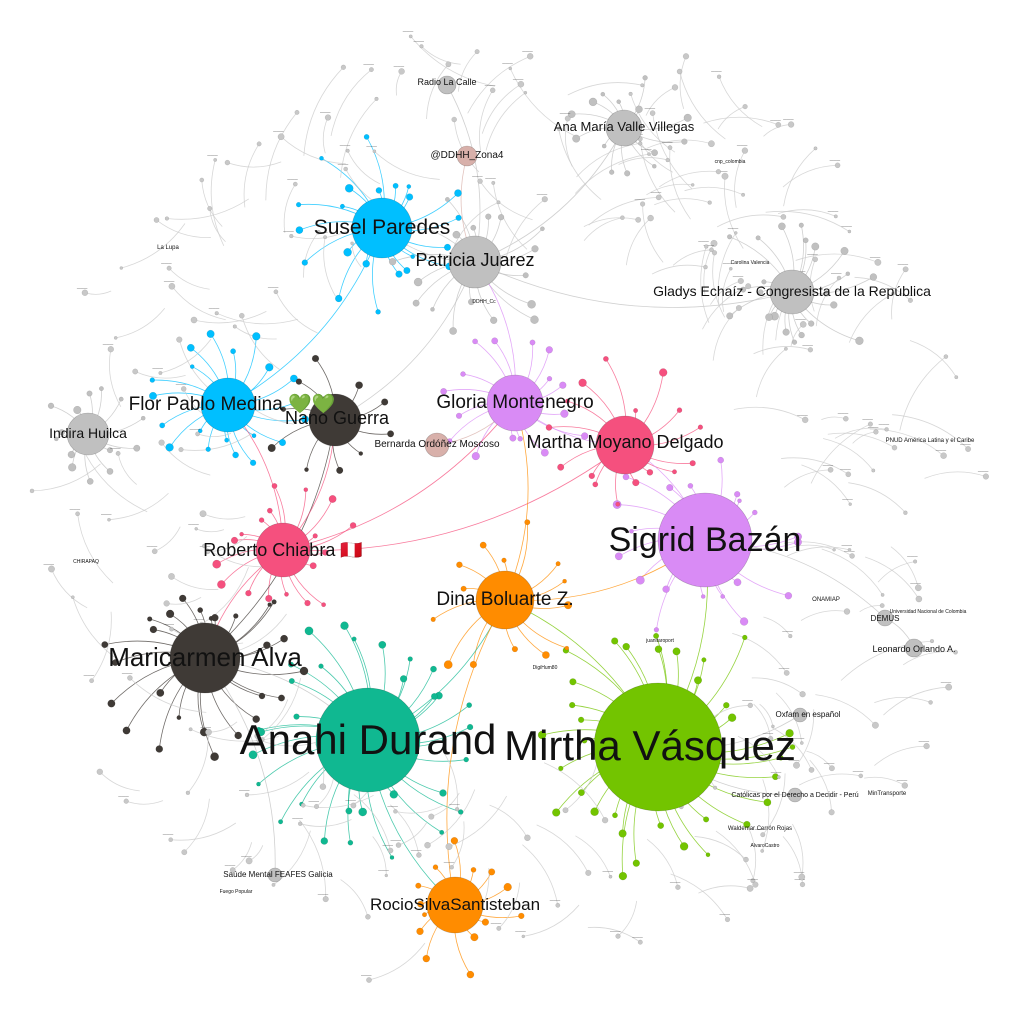 This screenshot has height=1024, width=1024. I want to click on node-ddhh, so click(467, 156).